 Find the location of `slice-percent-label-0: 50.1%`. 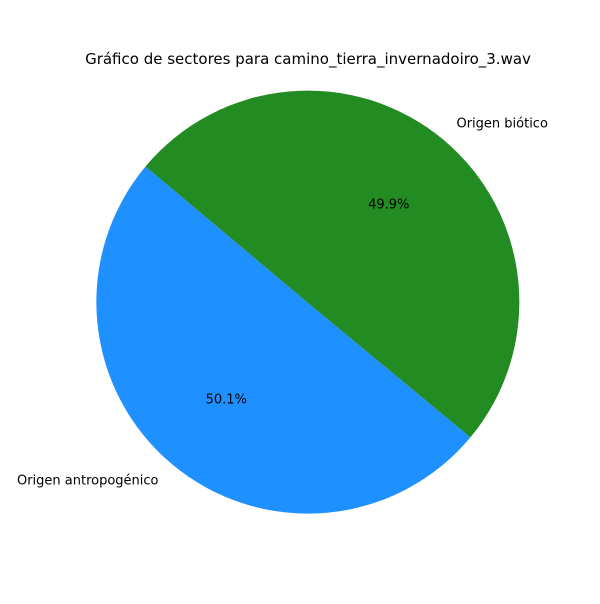

slice-percent-label-0: 50.1% is located at coordinates (226, 399).